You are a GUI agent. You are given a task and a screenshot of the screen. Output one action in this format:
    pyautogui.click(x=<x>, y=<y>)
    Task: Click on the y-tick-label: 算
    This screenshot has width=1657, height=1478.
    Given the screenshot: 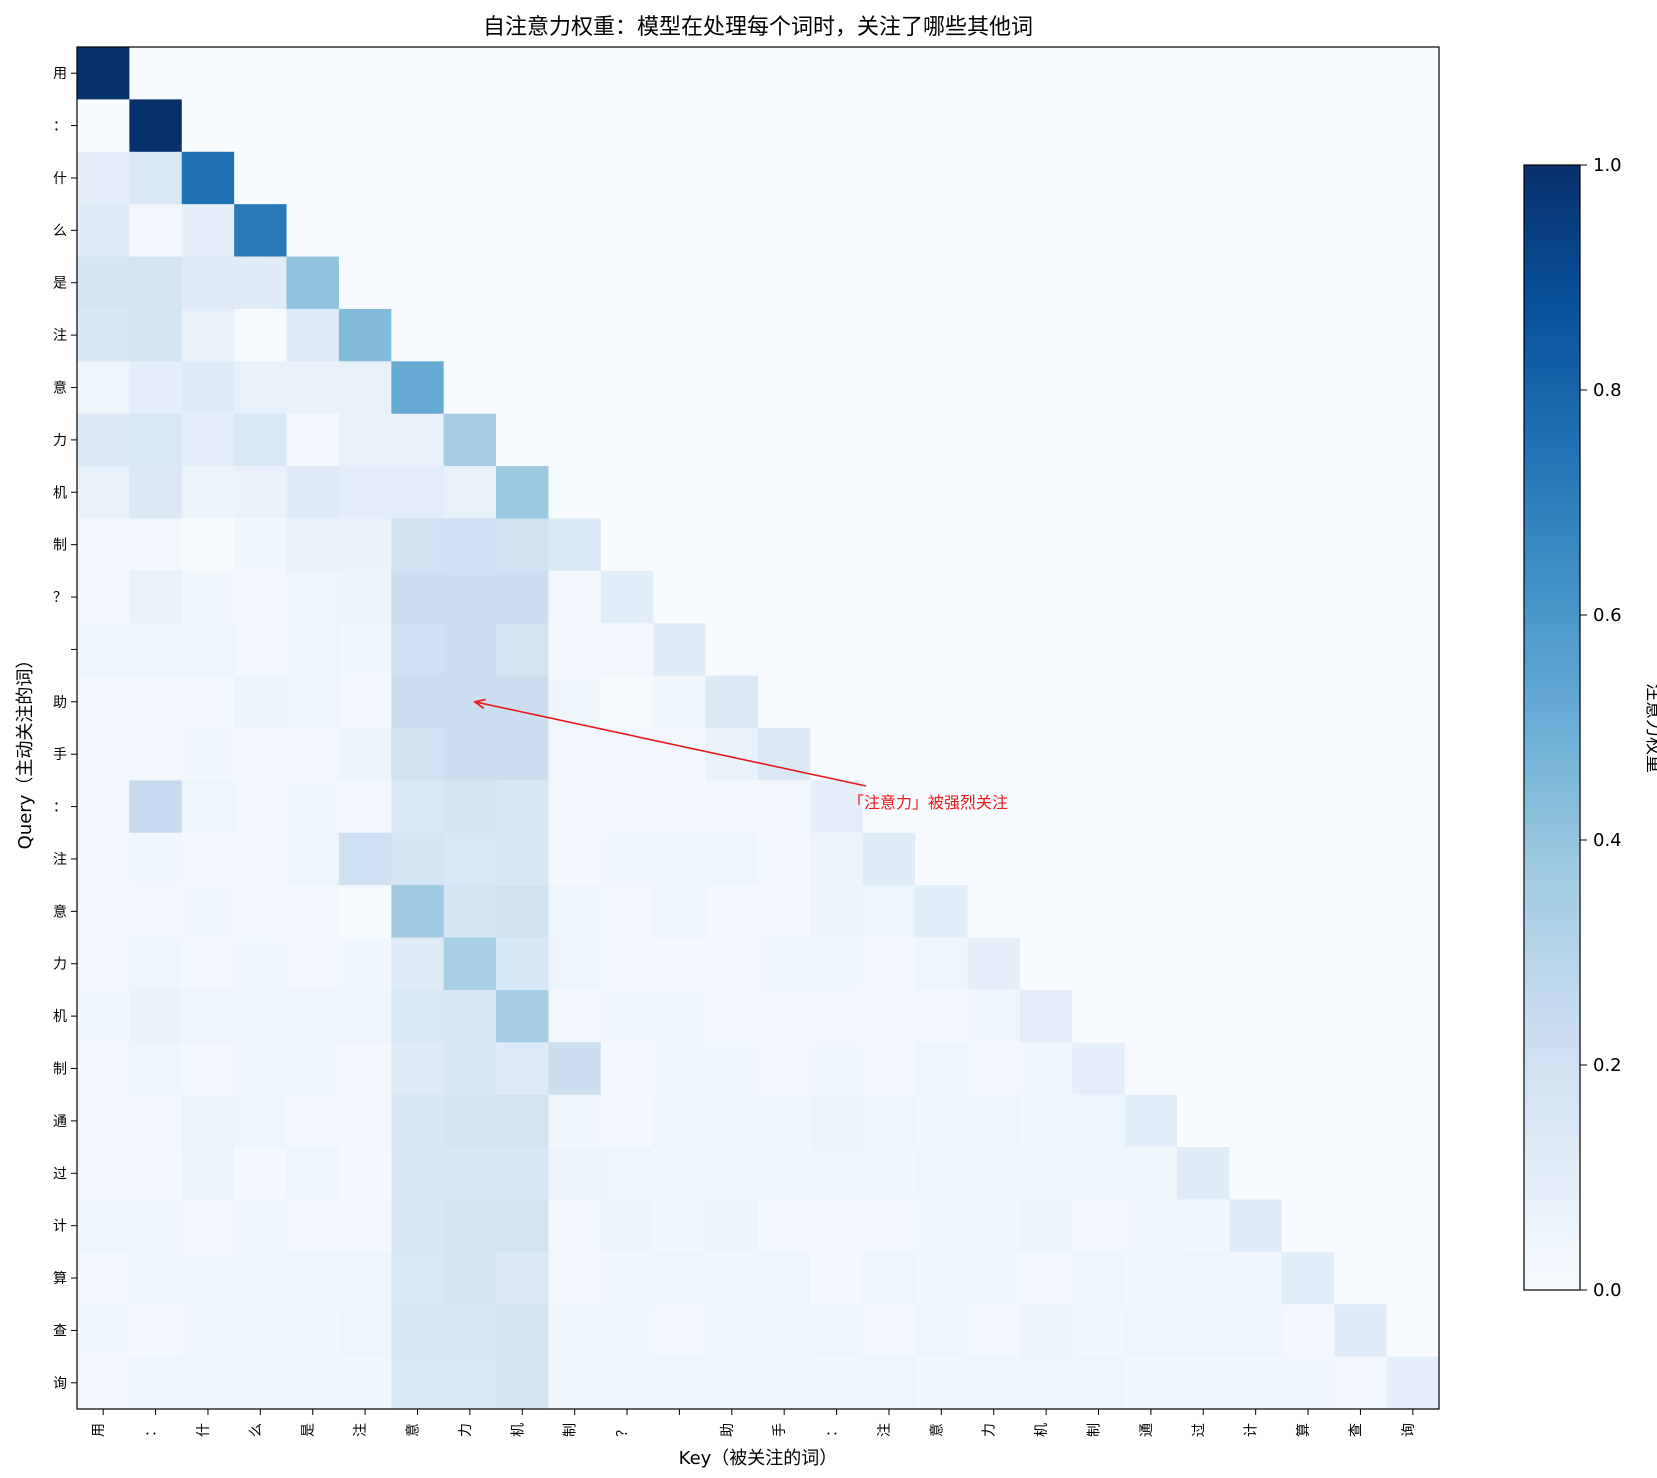 What is the action you would take?
    pyautogui.click(x=60, y=1279)
    